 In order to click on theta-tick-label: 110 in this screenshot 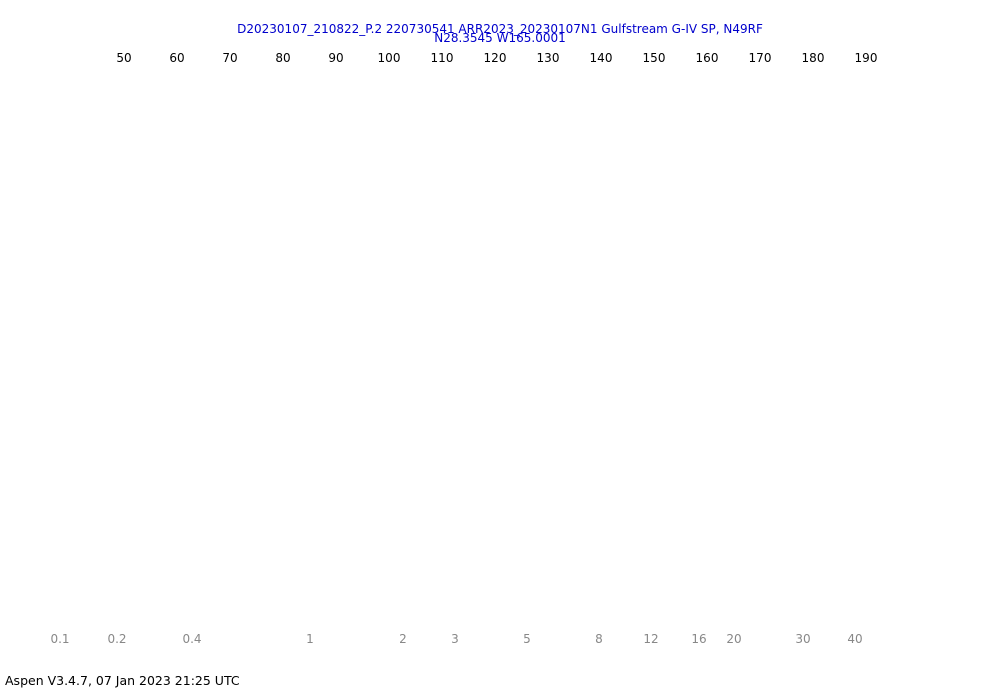, I will do `click(442, 58)`.